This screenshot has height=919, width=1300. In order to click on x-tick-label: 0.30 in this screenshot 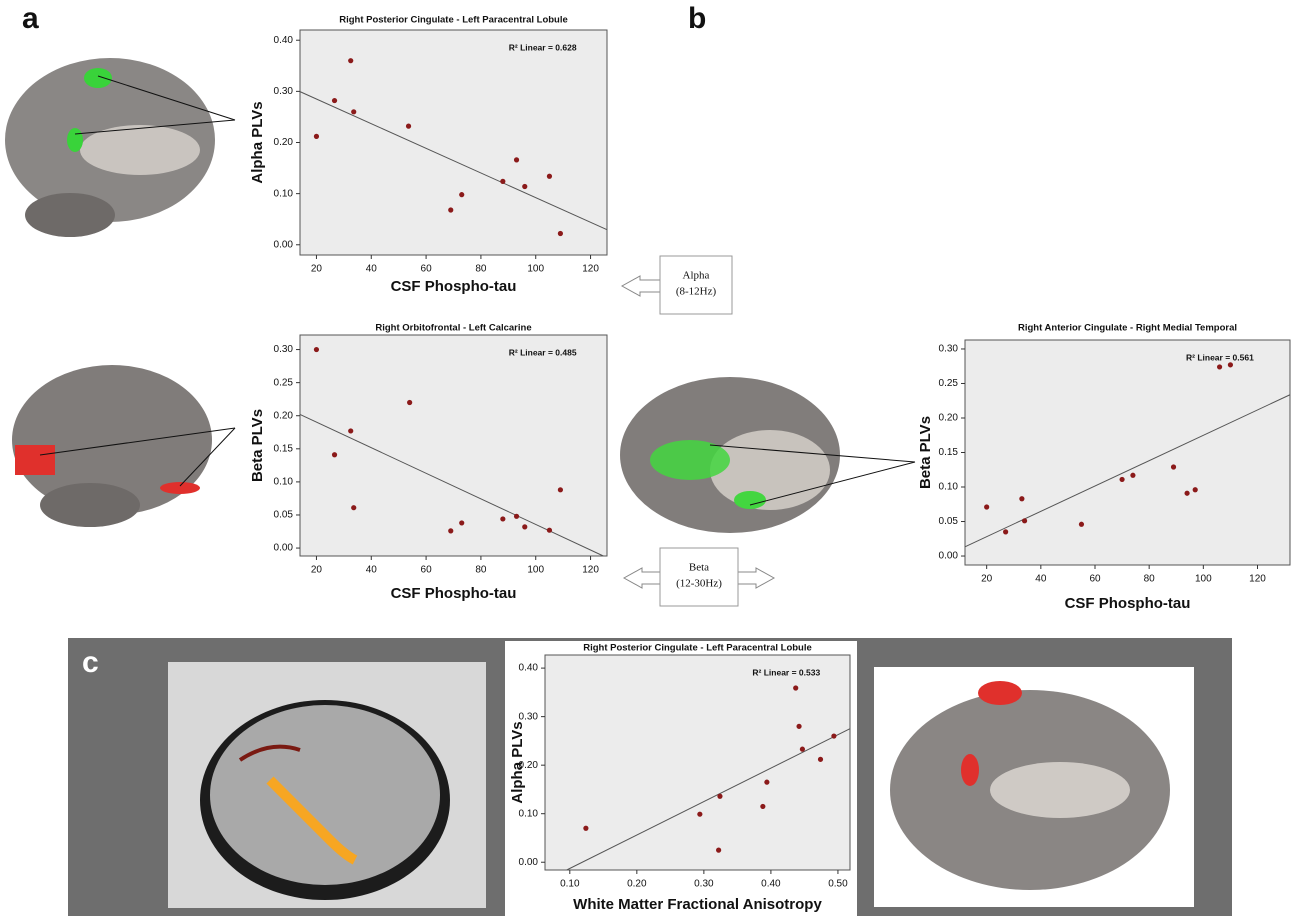, I will do `click(704, 884)`.